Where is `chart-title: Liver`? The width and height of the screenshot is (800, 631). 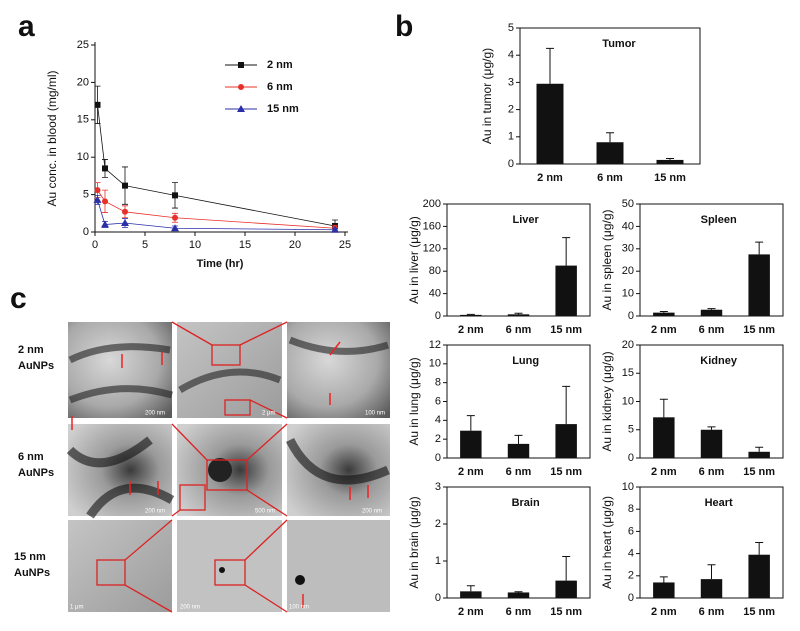 chart-title: Liver is located at coordinates (526, 220).